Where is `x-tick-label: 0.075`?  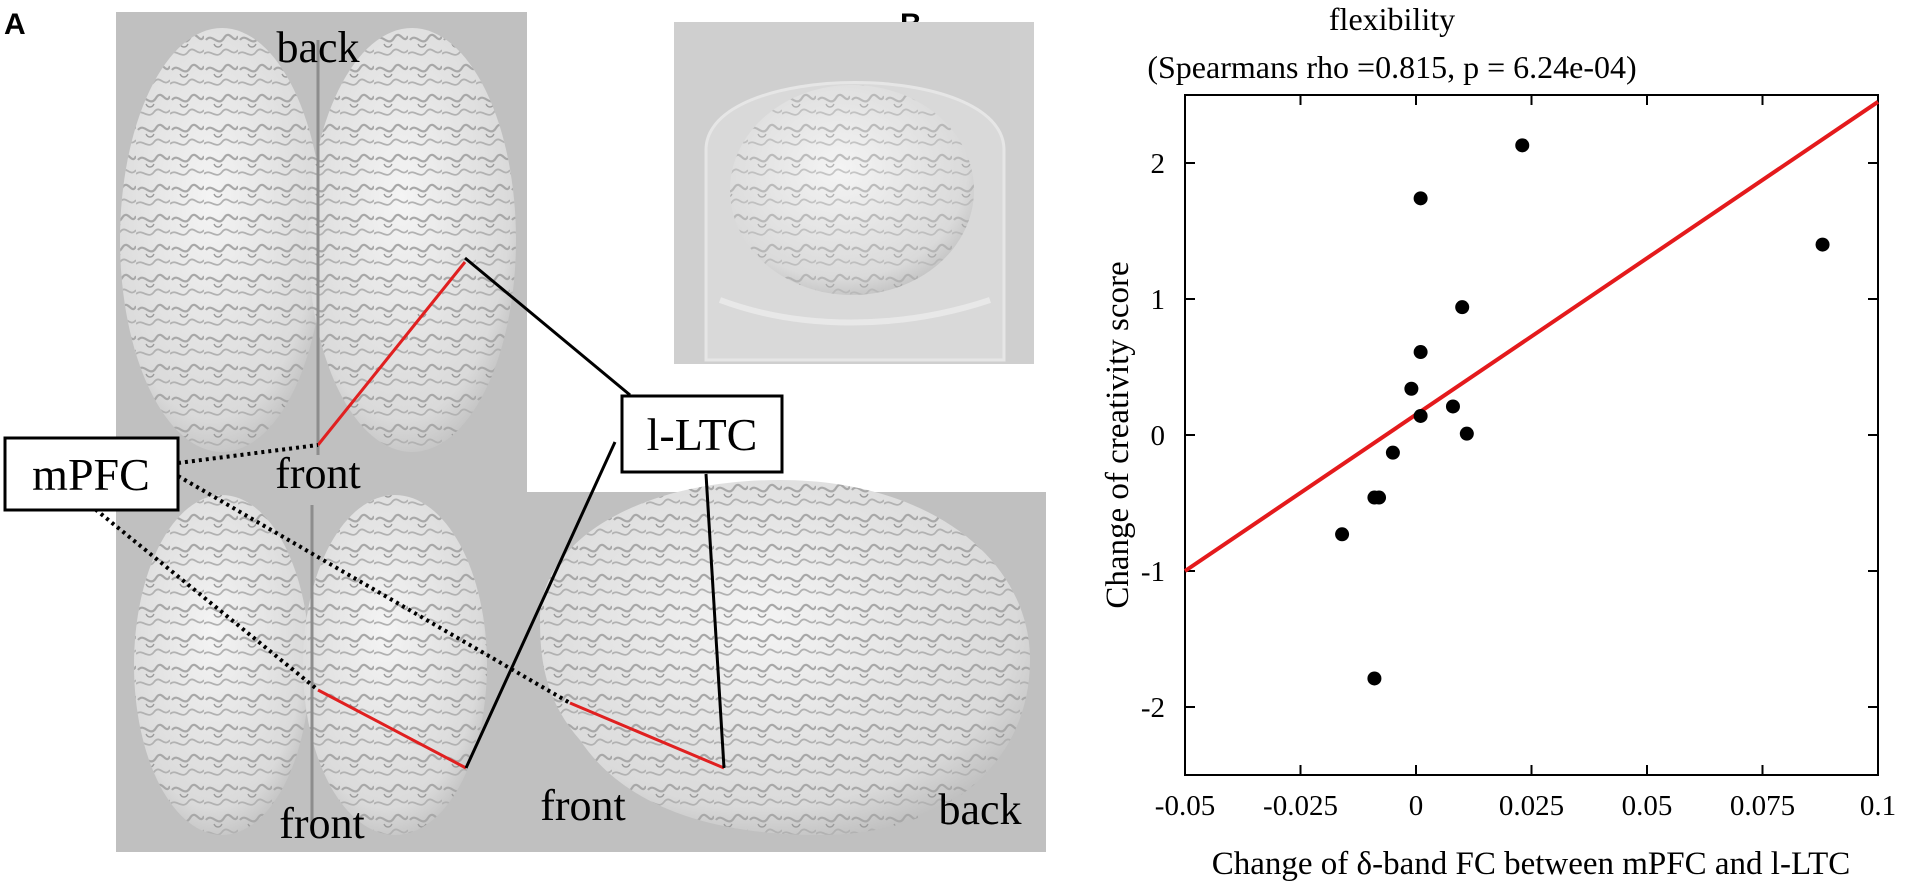 x-tick-label: 0.075 is located at coordinates (1762, 806).